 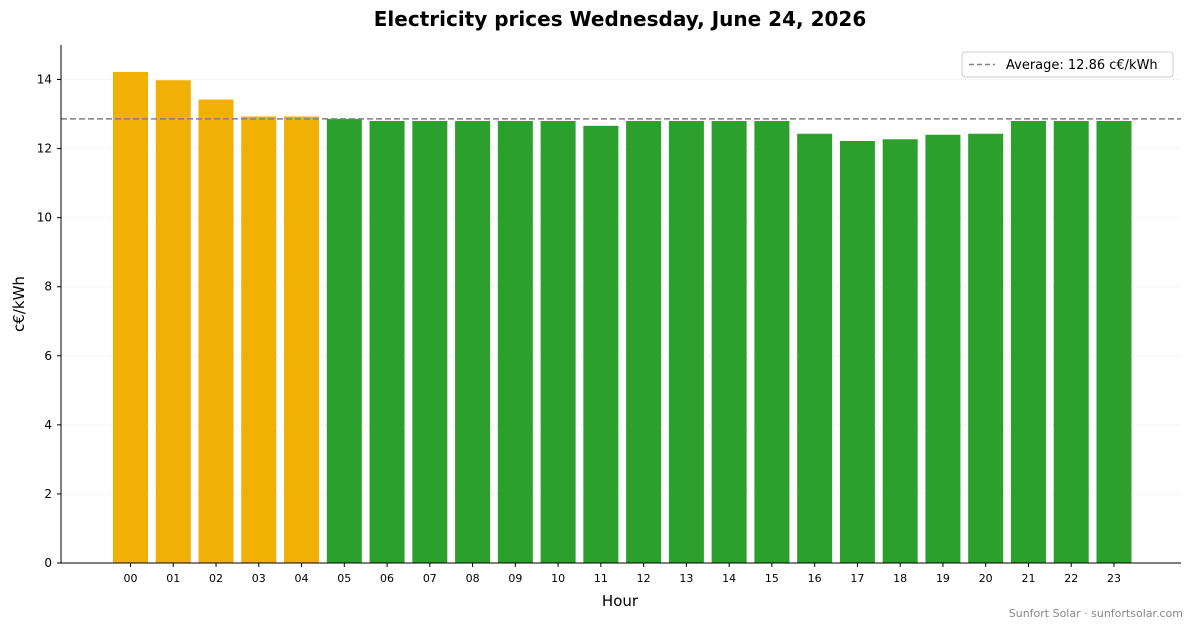 What do you see at coordinates (173, 578) in the screenshot?
I see `x-tick-label: 01` at bounding box center [173, 578].